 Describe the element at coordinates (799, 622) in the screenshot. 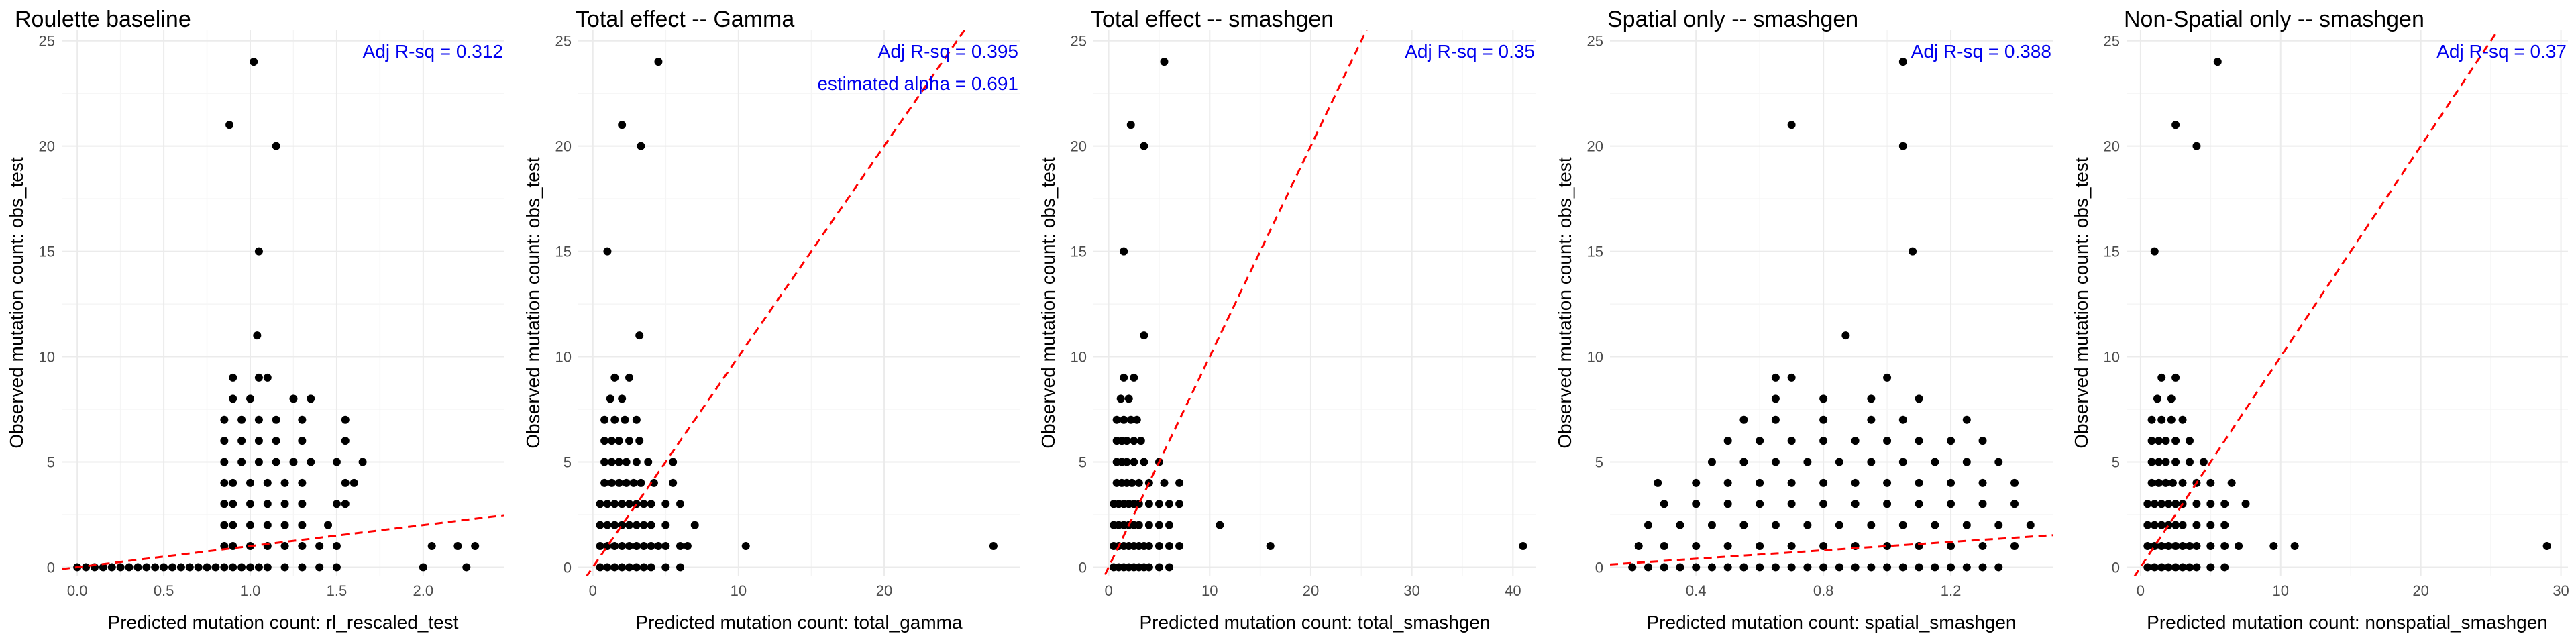

I see `x-axis-label: Predicted mutation count: total_gamma` at that location.